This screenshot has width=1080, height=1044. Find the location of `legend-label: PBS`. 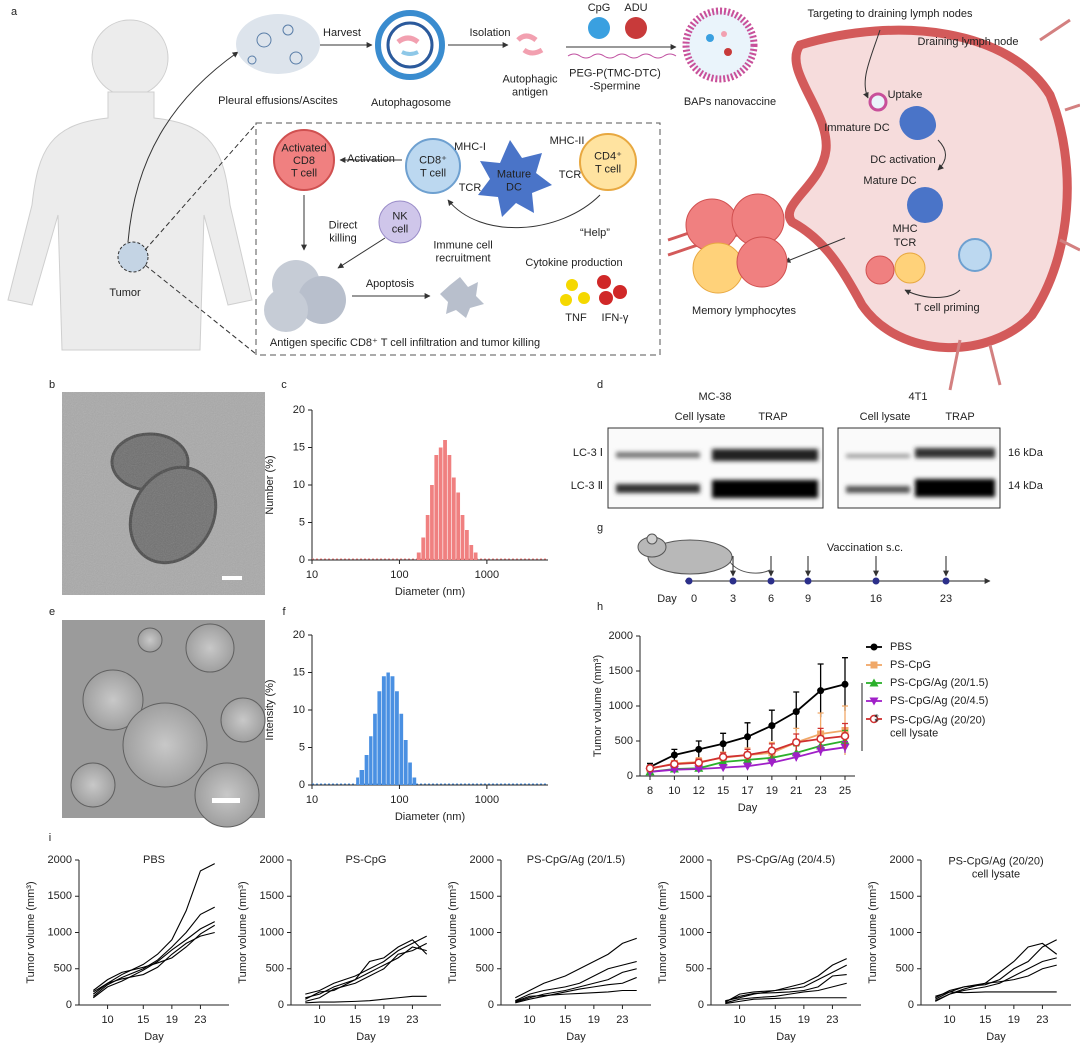

legend-label: PBS is located at coordinates (901, 647).